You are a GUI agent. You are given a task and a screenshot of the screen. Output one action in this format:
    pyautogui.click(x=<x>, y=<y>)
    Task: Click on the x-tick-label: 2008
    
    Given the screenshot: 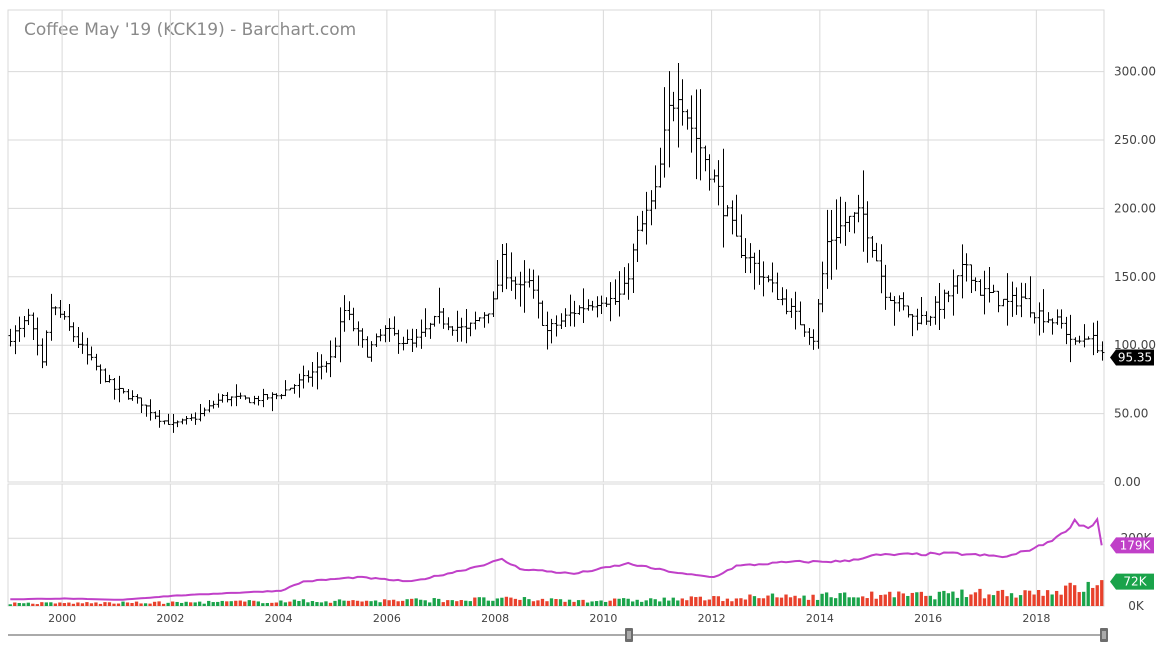 What is the action you would take?
    pyautogui.click(x=495, y=618)
    